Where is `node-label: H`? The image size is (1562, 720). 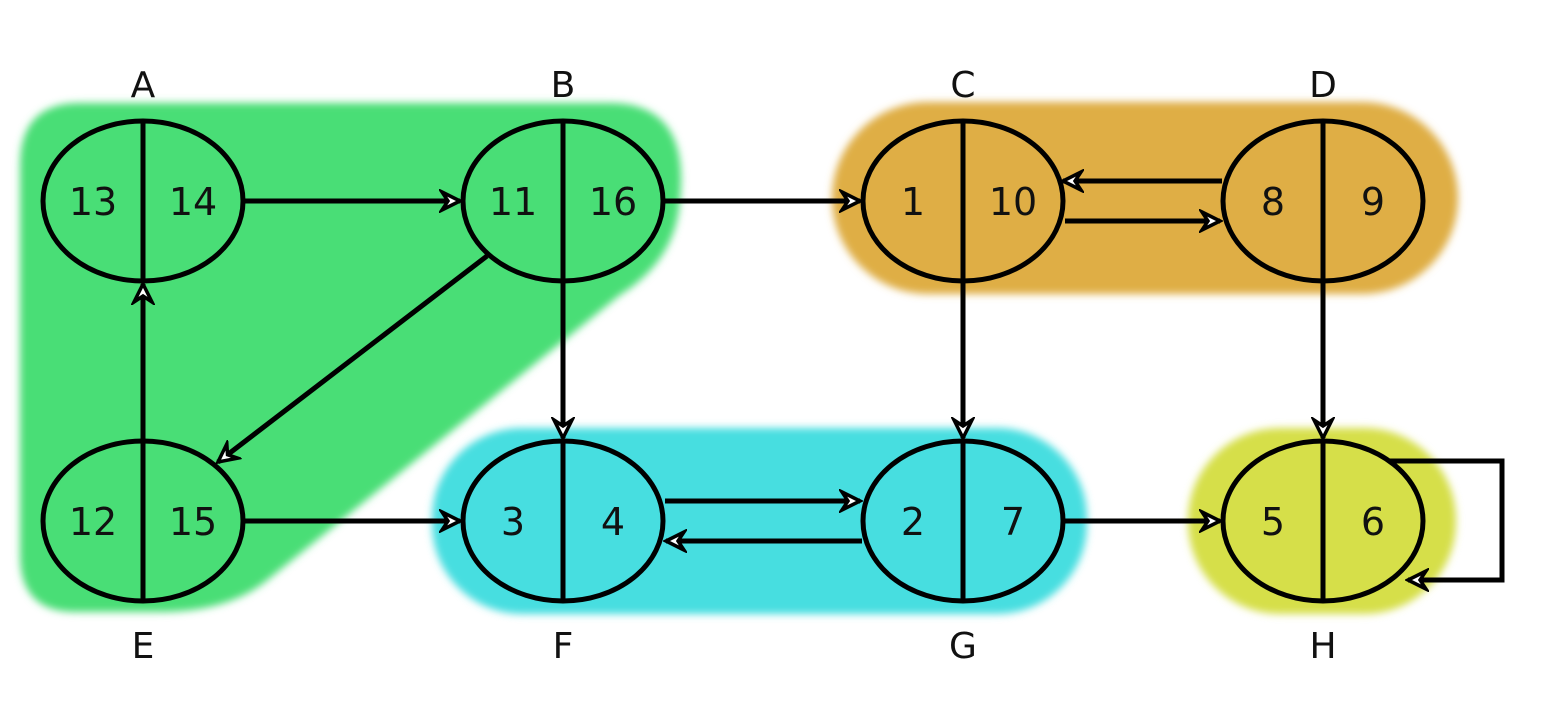
node-label: H is located at coordinates (1322, 646).